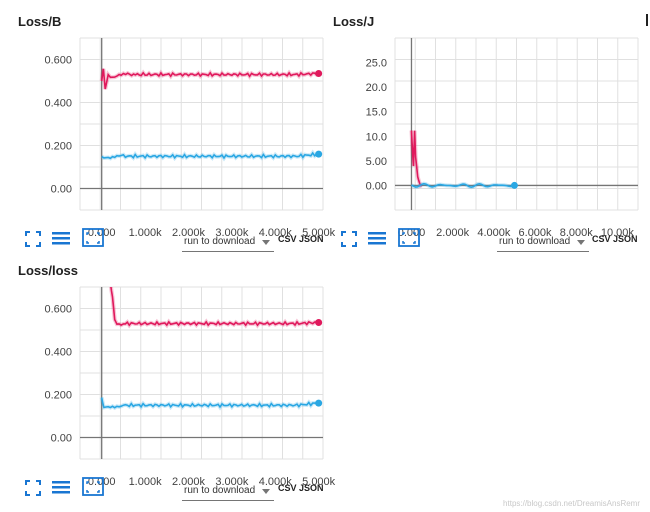  I want to click on chart-title: Loss/J, so click(354, 21).